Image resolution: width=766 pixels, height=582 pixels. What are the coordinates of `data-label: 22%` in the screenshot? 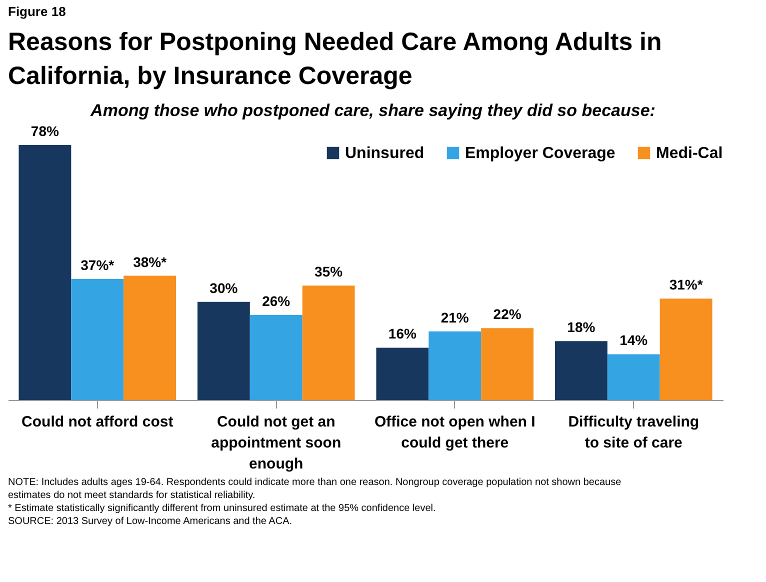 It's located at (507, 314).